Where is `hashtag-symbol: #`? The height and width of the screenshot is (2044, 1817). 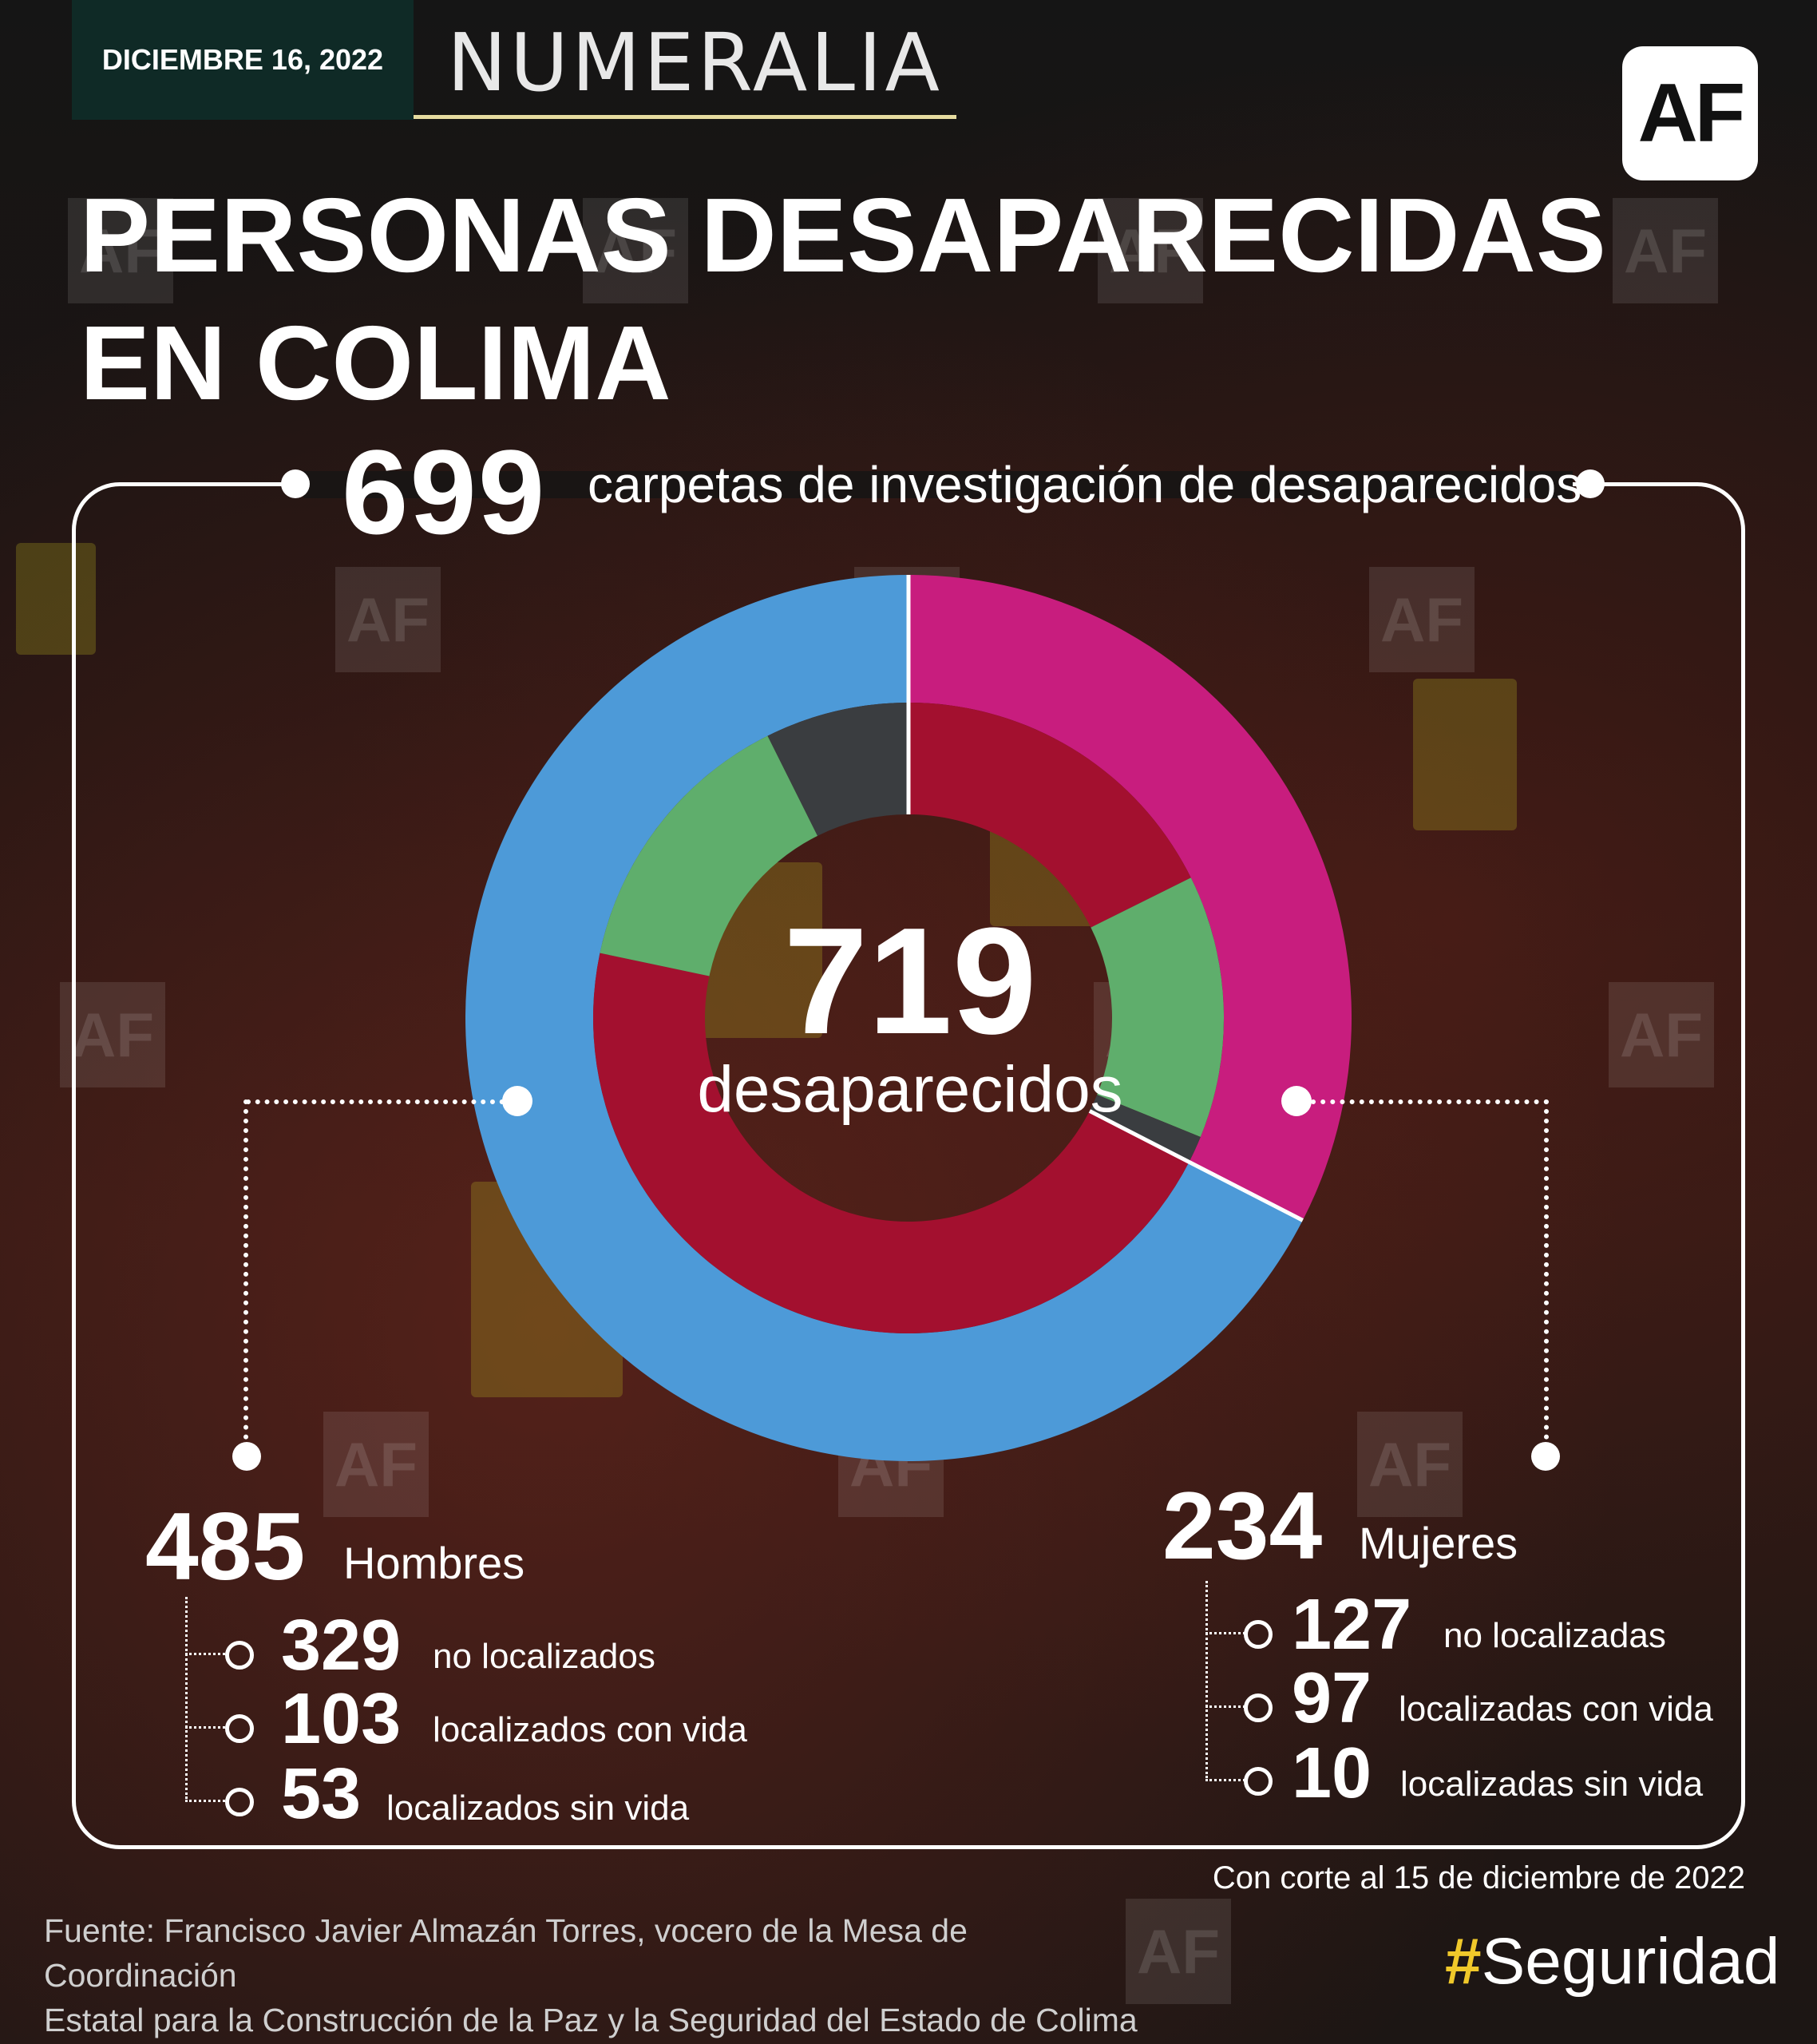
hashtag-symbol: # is located at coordinates (1464, 1961).